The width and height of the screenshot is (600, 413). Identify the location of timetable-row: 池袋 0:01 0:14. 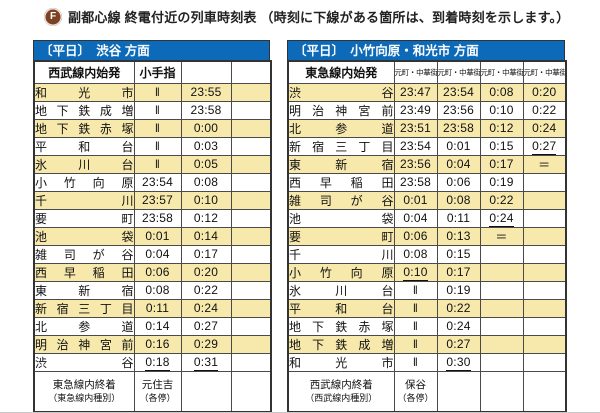
(152, 236).